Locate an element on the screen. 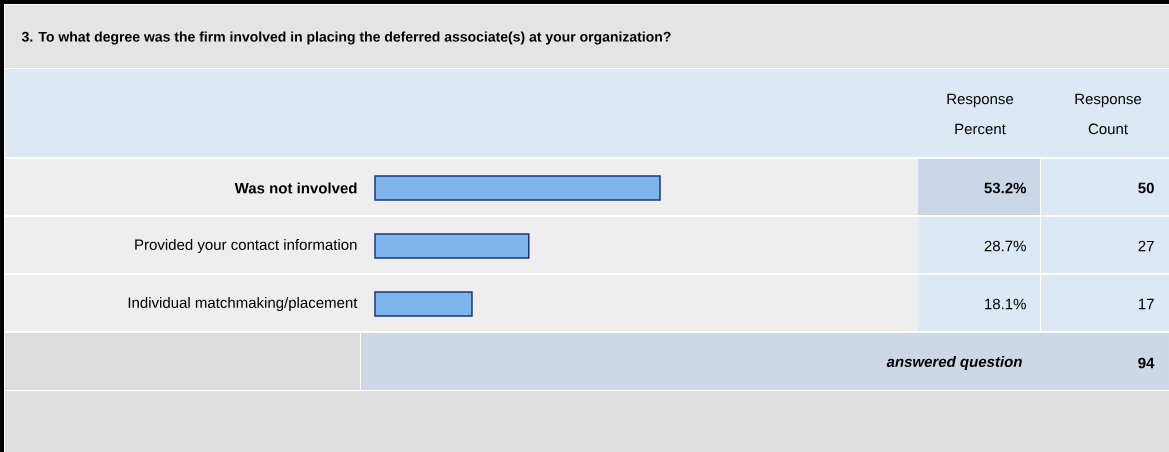  text: answered question is located at coordinates (954, 363).